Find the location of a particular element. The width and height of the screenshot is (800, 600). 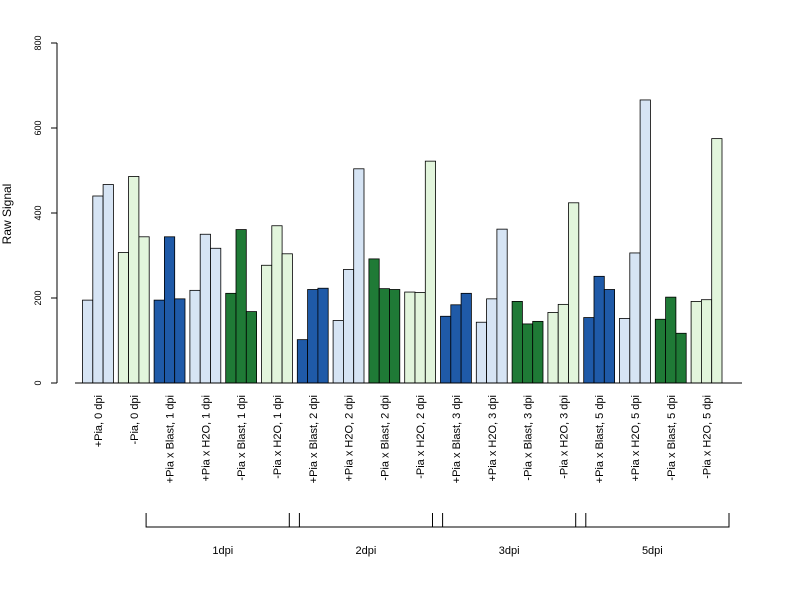

x-tick-label: -Pia x H2O, 3 dpi is located at coordinates (564, 437).